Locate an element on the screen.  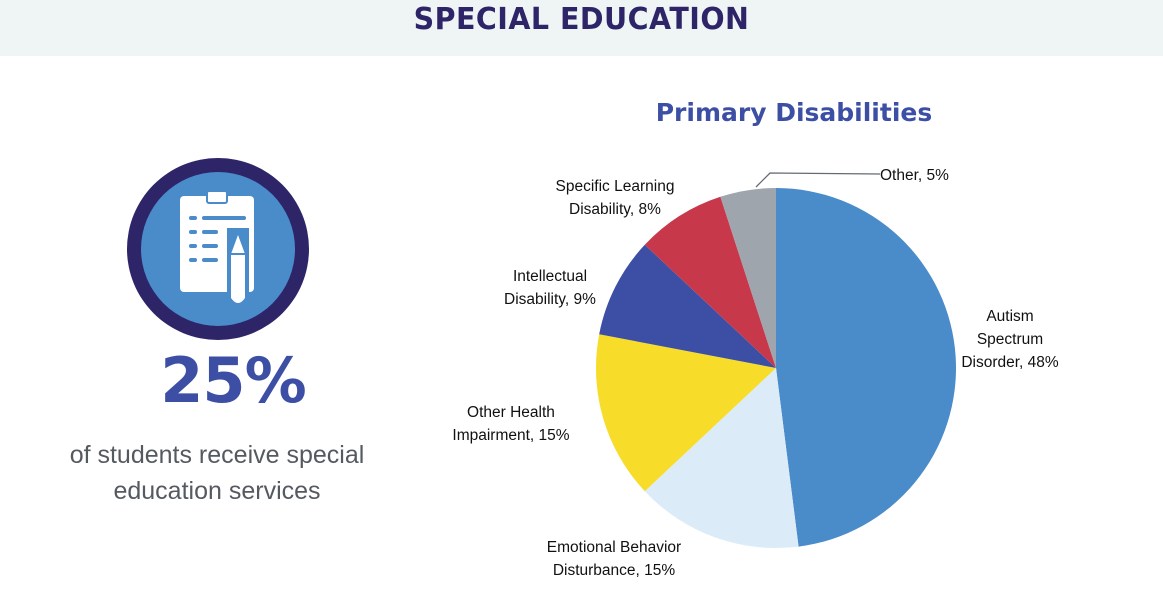
label-autism-line-3: Disorder, 48% is located at coordinates (1010, 362).